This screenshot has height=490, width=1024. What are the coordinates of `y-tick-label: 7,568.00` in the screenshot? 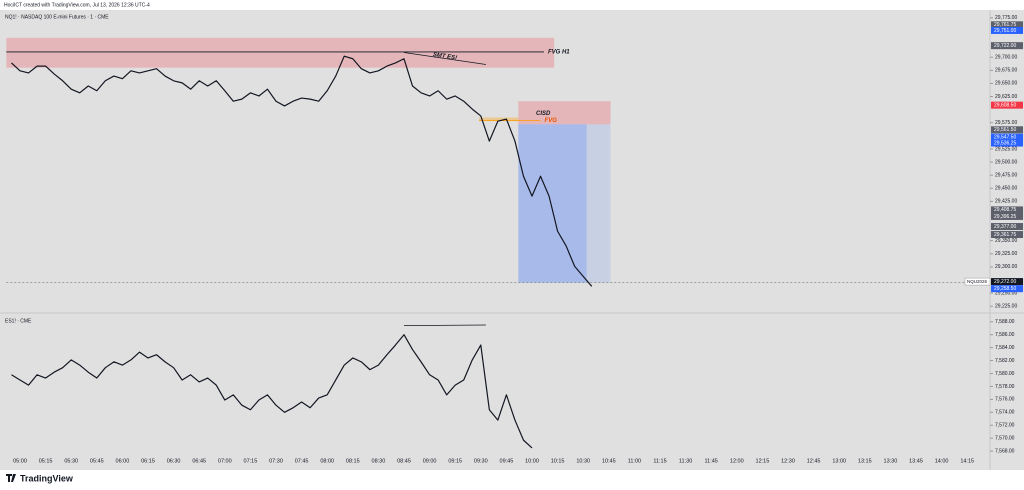 It's located at (1005, 451).